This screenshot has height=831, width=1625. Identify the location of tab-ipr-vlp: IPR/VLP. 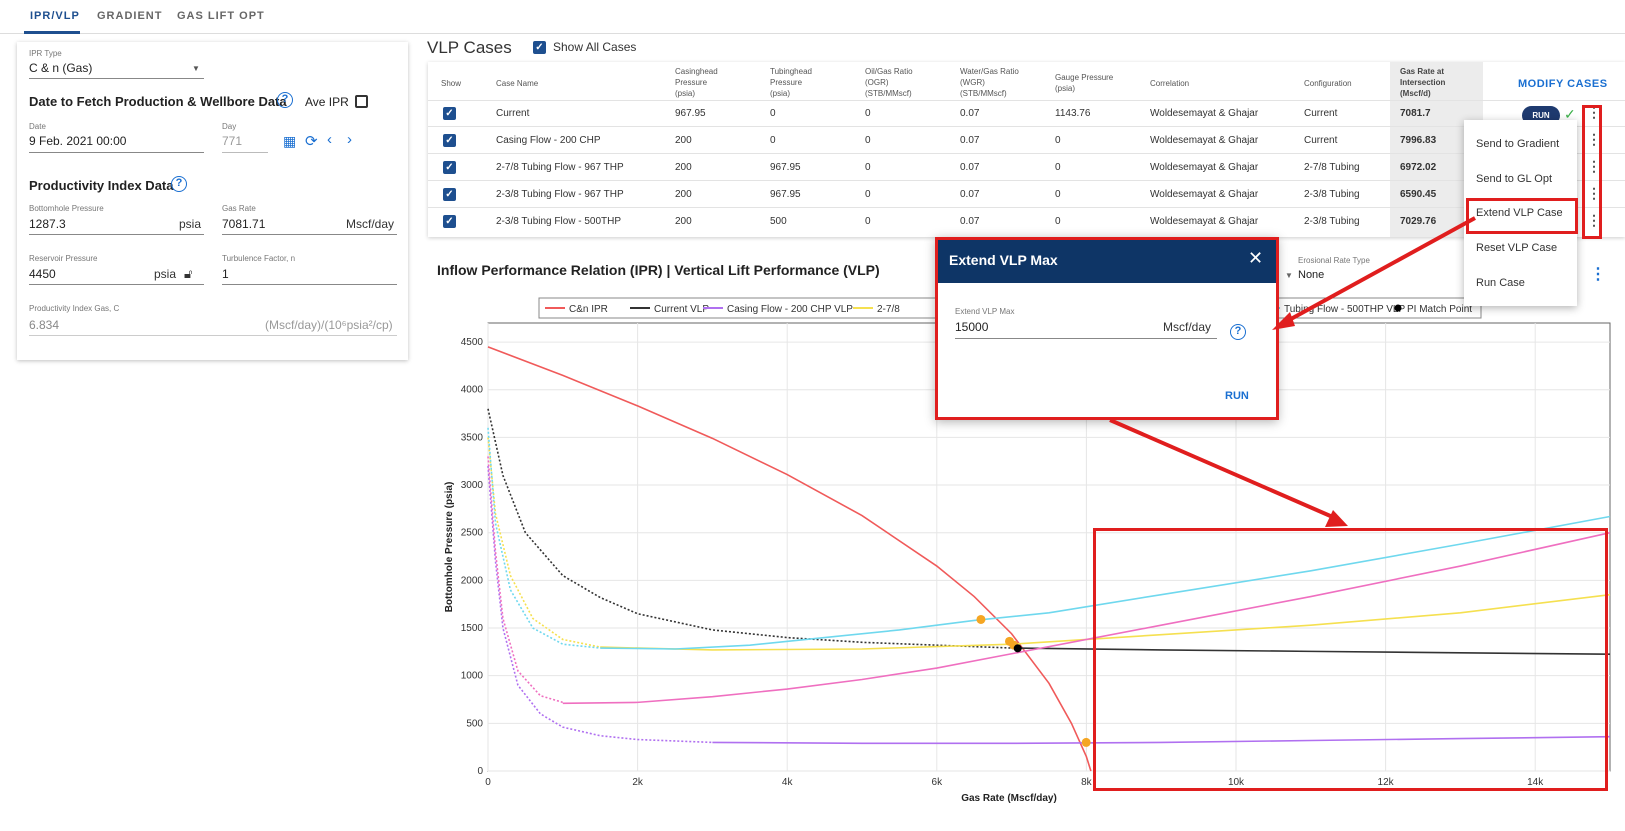
(55, 16).